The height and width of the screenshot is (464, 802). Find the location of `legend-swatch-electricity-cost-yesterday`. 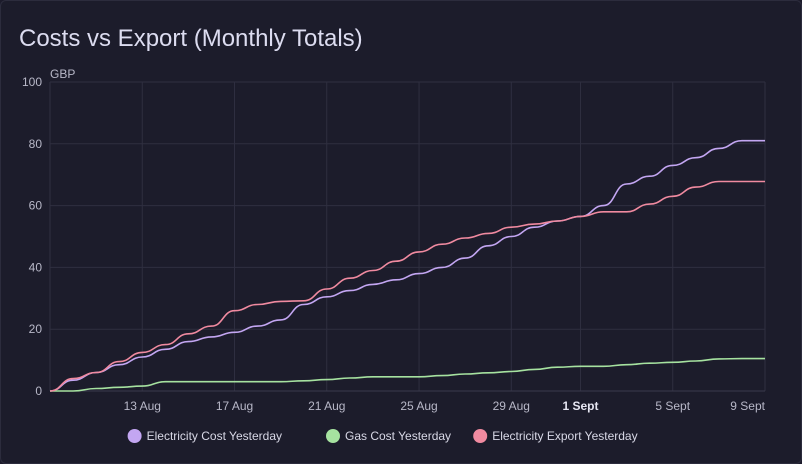

legend-swatch-electricity-cost-yesterday is located at coordinates (134, 436).